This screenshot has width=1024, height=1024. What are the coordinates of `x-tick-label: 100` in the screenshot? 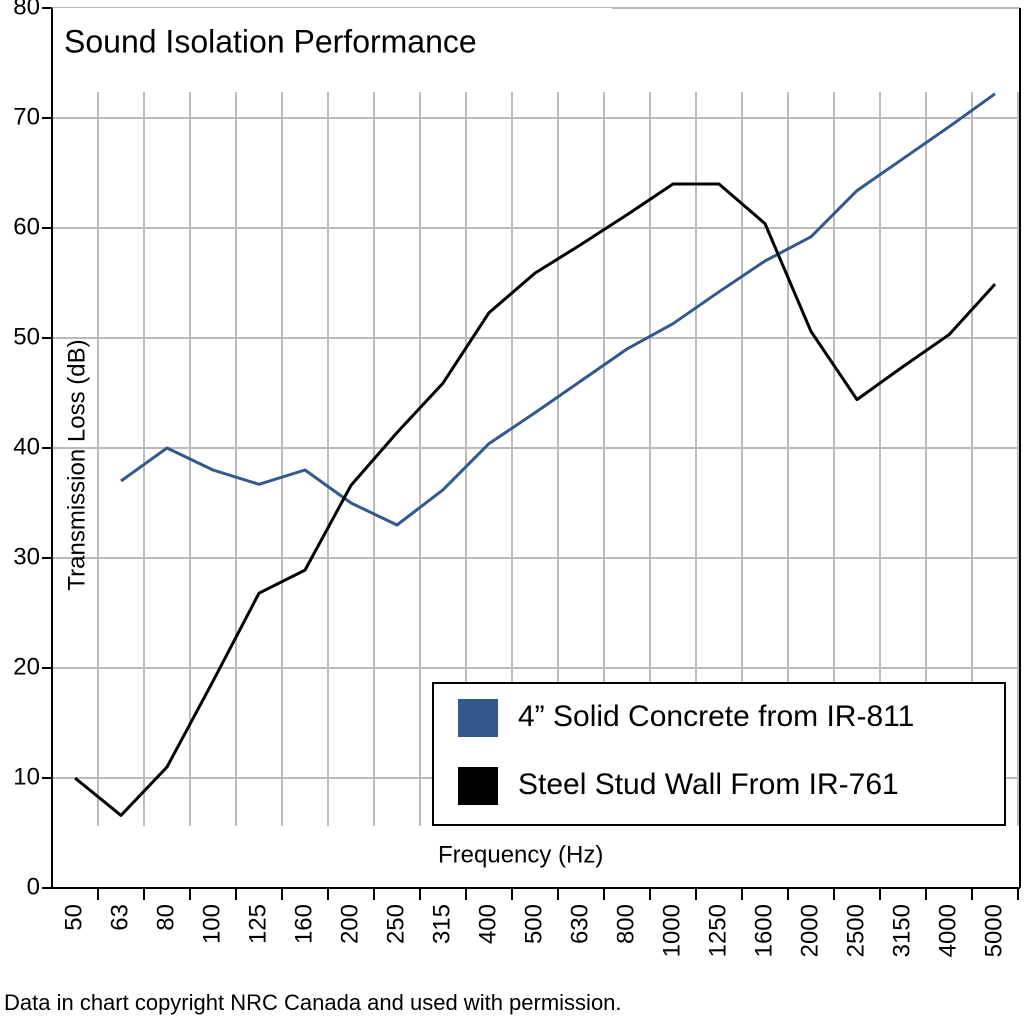 It's located at (211, 924).